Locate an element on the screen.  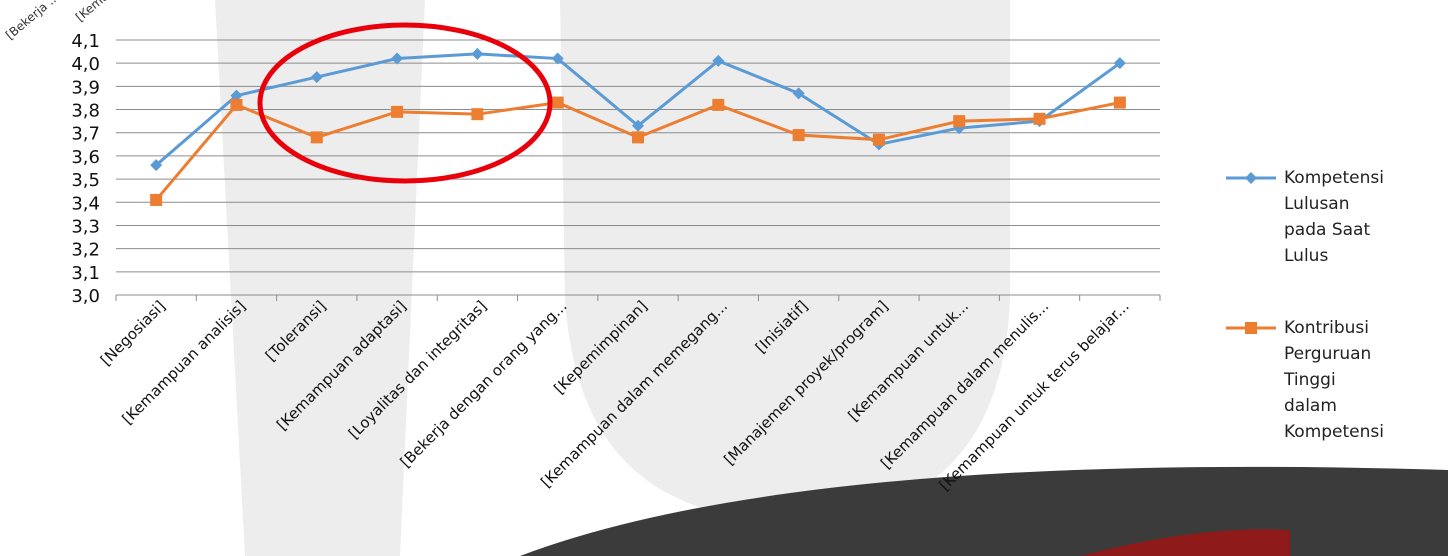
y-tick-label: 3,0 is located at coordinates (85, 296).